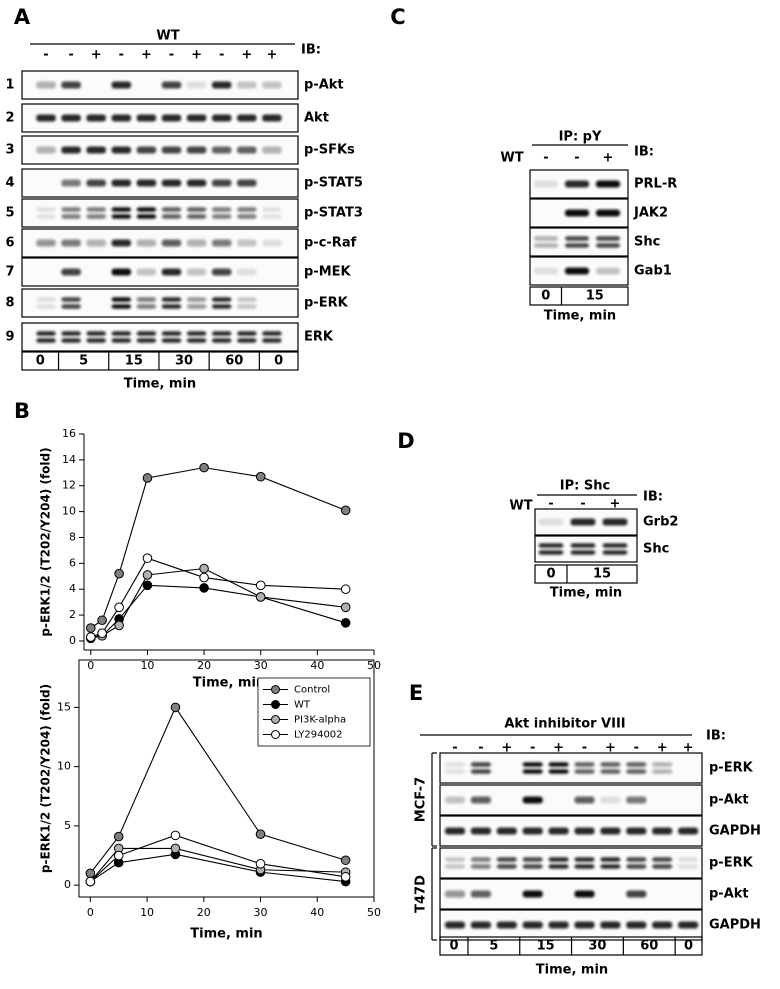 This screenshot has width=780, height=989. What do you see at coordinates (261, 665) in the screenshot?
I see `x-tick-label: 30` at bounding box center [261, 665].